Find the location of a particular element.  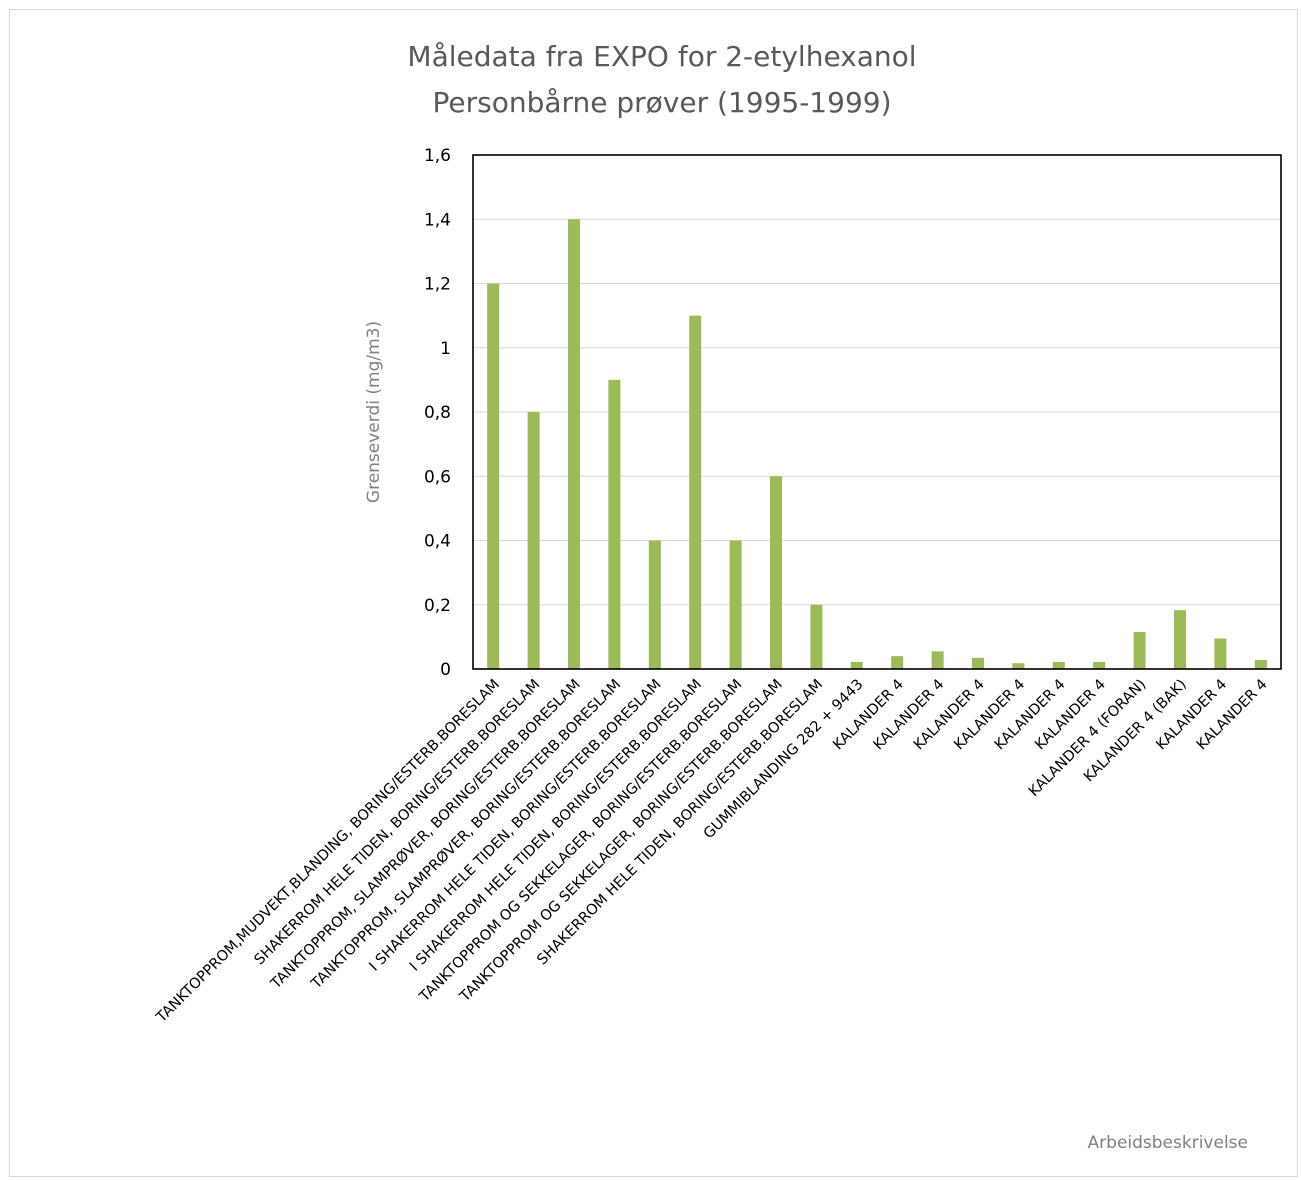

x-axis-title: Arbeidsbeskrivelse is located at coordinates (1168, 1143).